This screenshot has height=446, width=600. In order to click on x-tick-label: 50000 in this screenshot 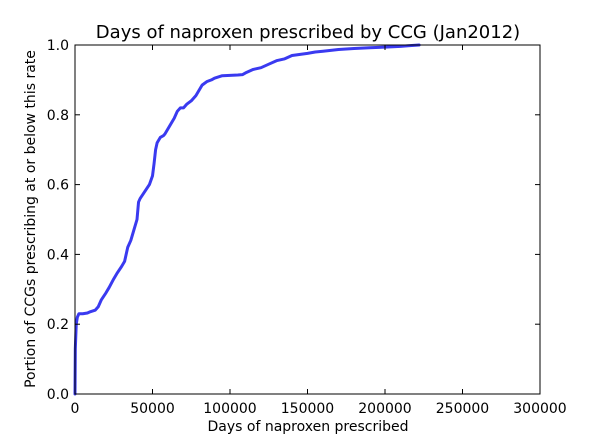, I will do `click(152, 409)`.